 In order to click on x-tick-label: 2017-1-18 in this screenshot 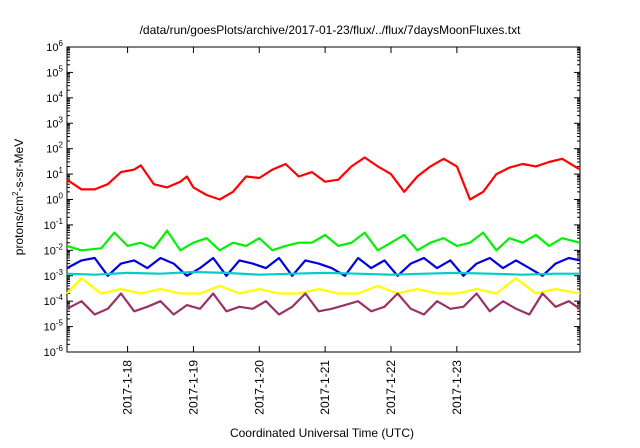, I will do `click(128, 387)`.